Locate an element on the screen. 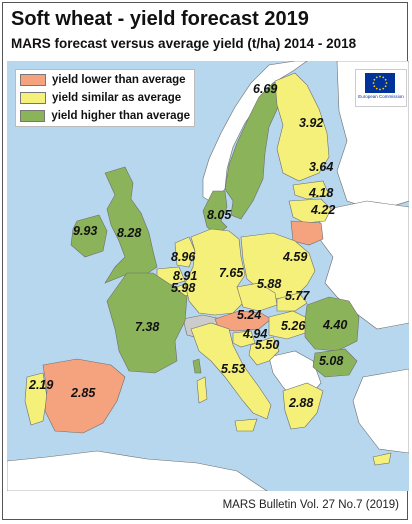 The height and width of the screenshot is (524, 412). yield-label-slovakia: 5.77 is located at coordinates (297, 296).